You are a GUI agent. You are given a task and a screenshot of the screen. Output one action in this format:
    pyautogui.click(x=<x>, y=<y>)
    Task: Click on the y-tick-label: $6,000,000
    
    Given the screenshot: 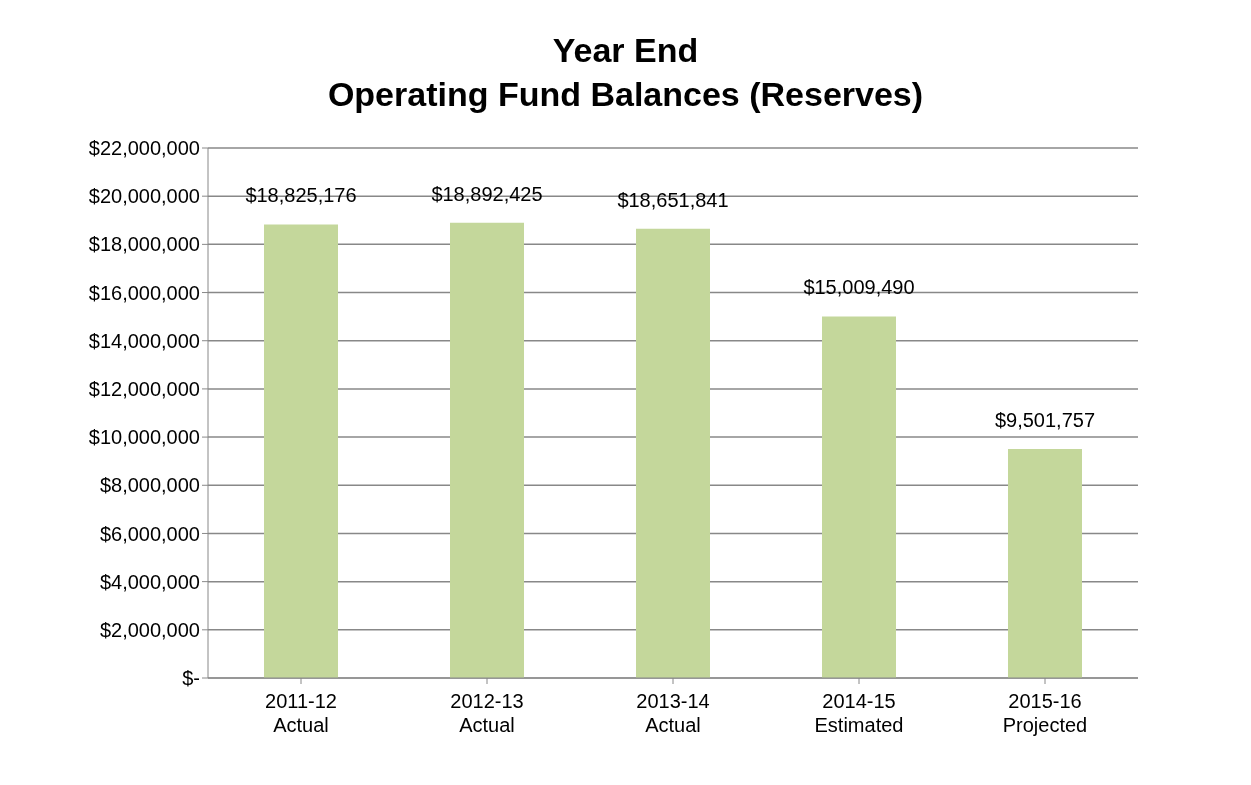 What is the action you would take?
    pyautogui.click(x=149, y=533)
    